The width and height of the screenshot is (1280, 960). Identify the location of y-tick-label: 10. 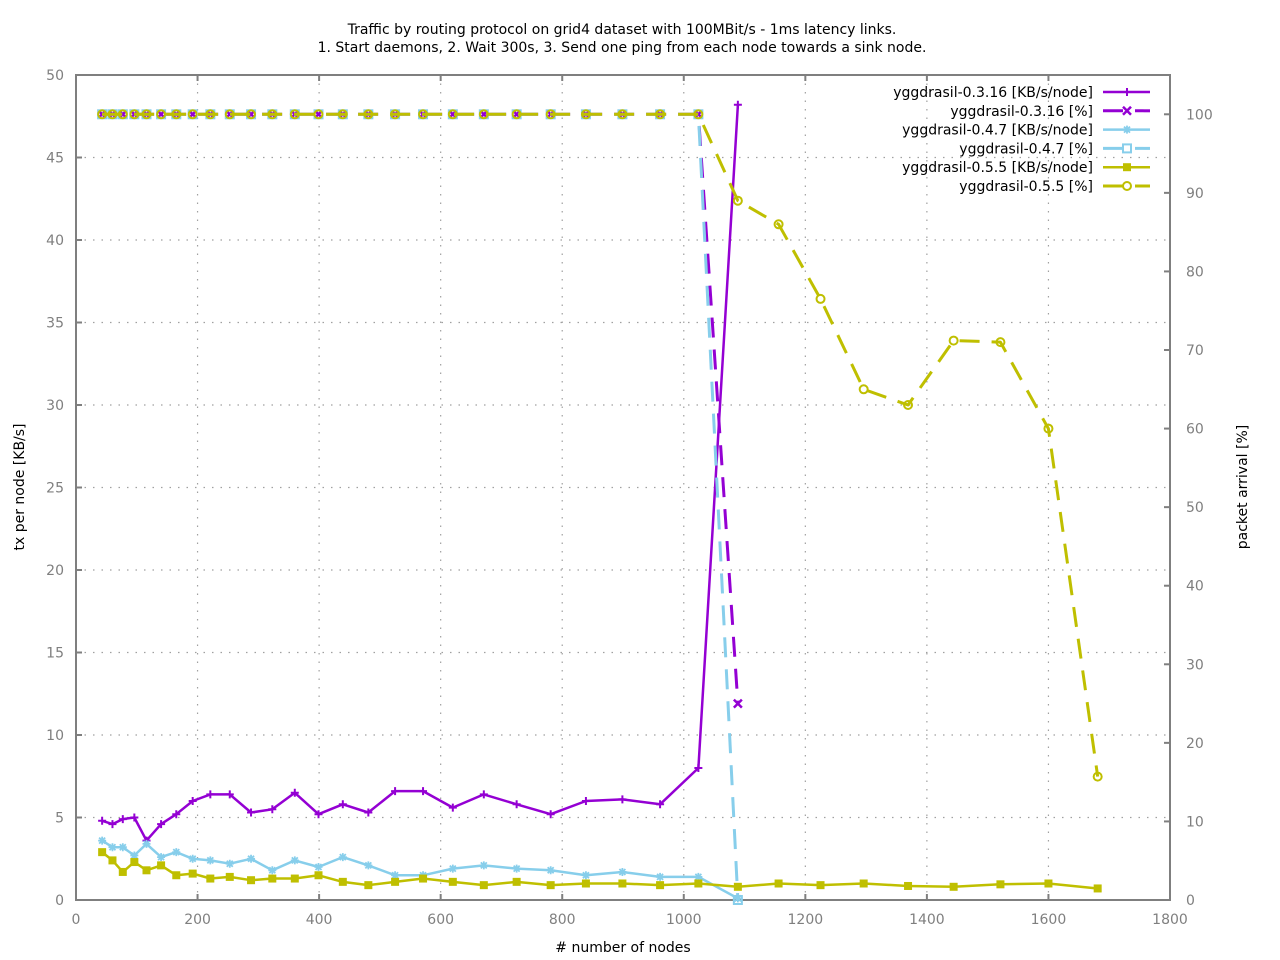
(55, 736).